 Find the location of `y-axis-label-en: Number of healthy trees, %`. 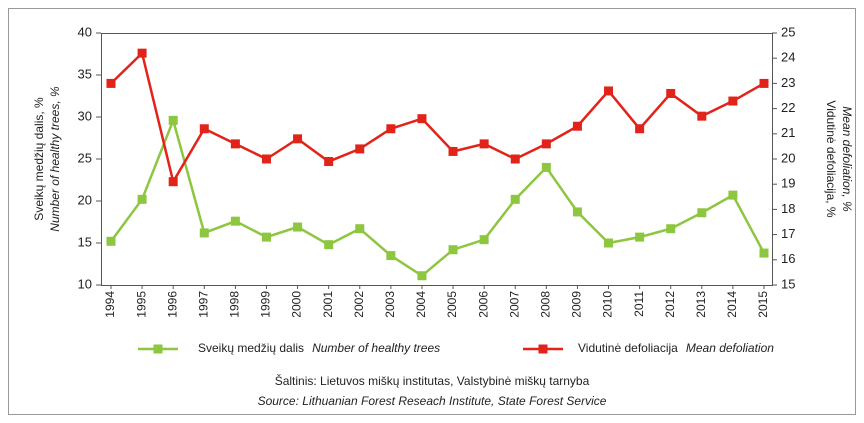

y-axis-label-en: Number of healthy trees, % is located at coordinates (55, 159).